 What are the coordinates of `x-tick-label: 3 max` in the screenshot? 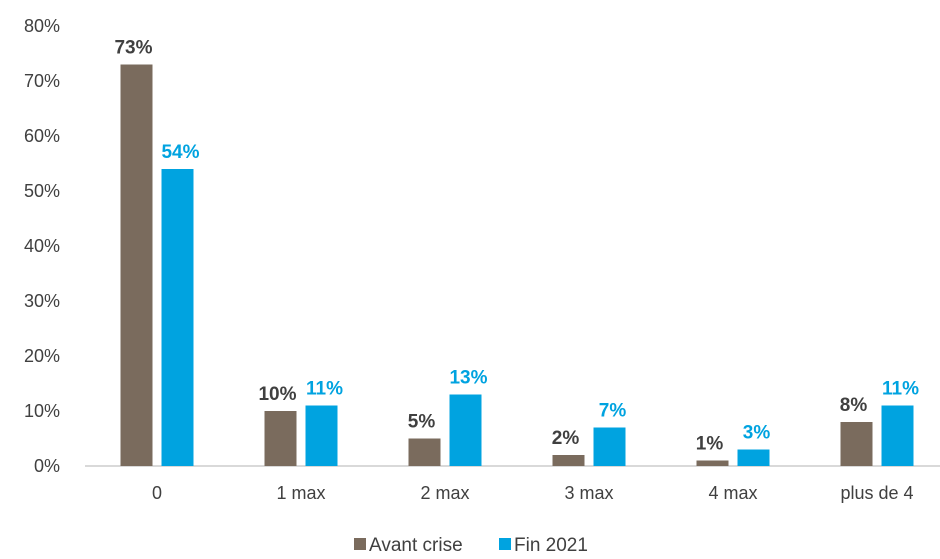 It's located at (588, 493).